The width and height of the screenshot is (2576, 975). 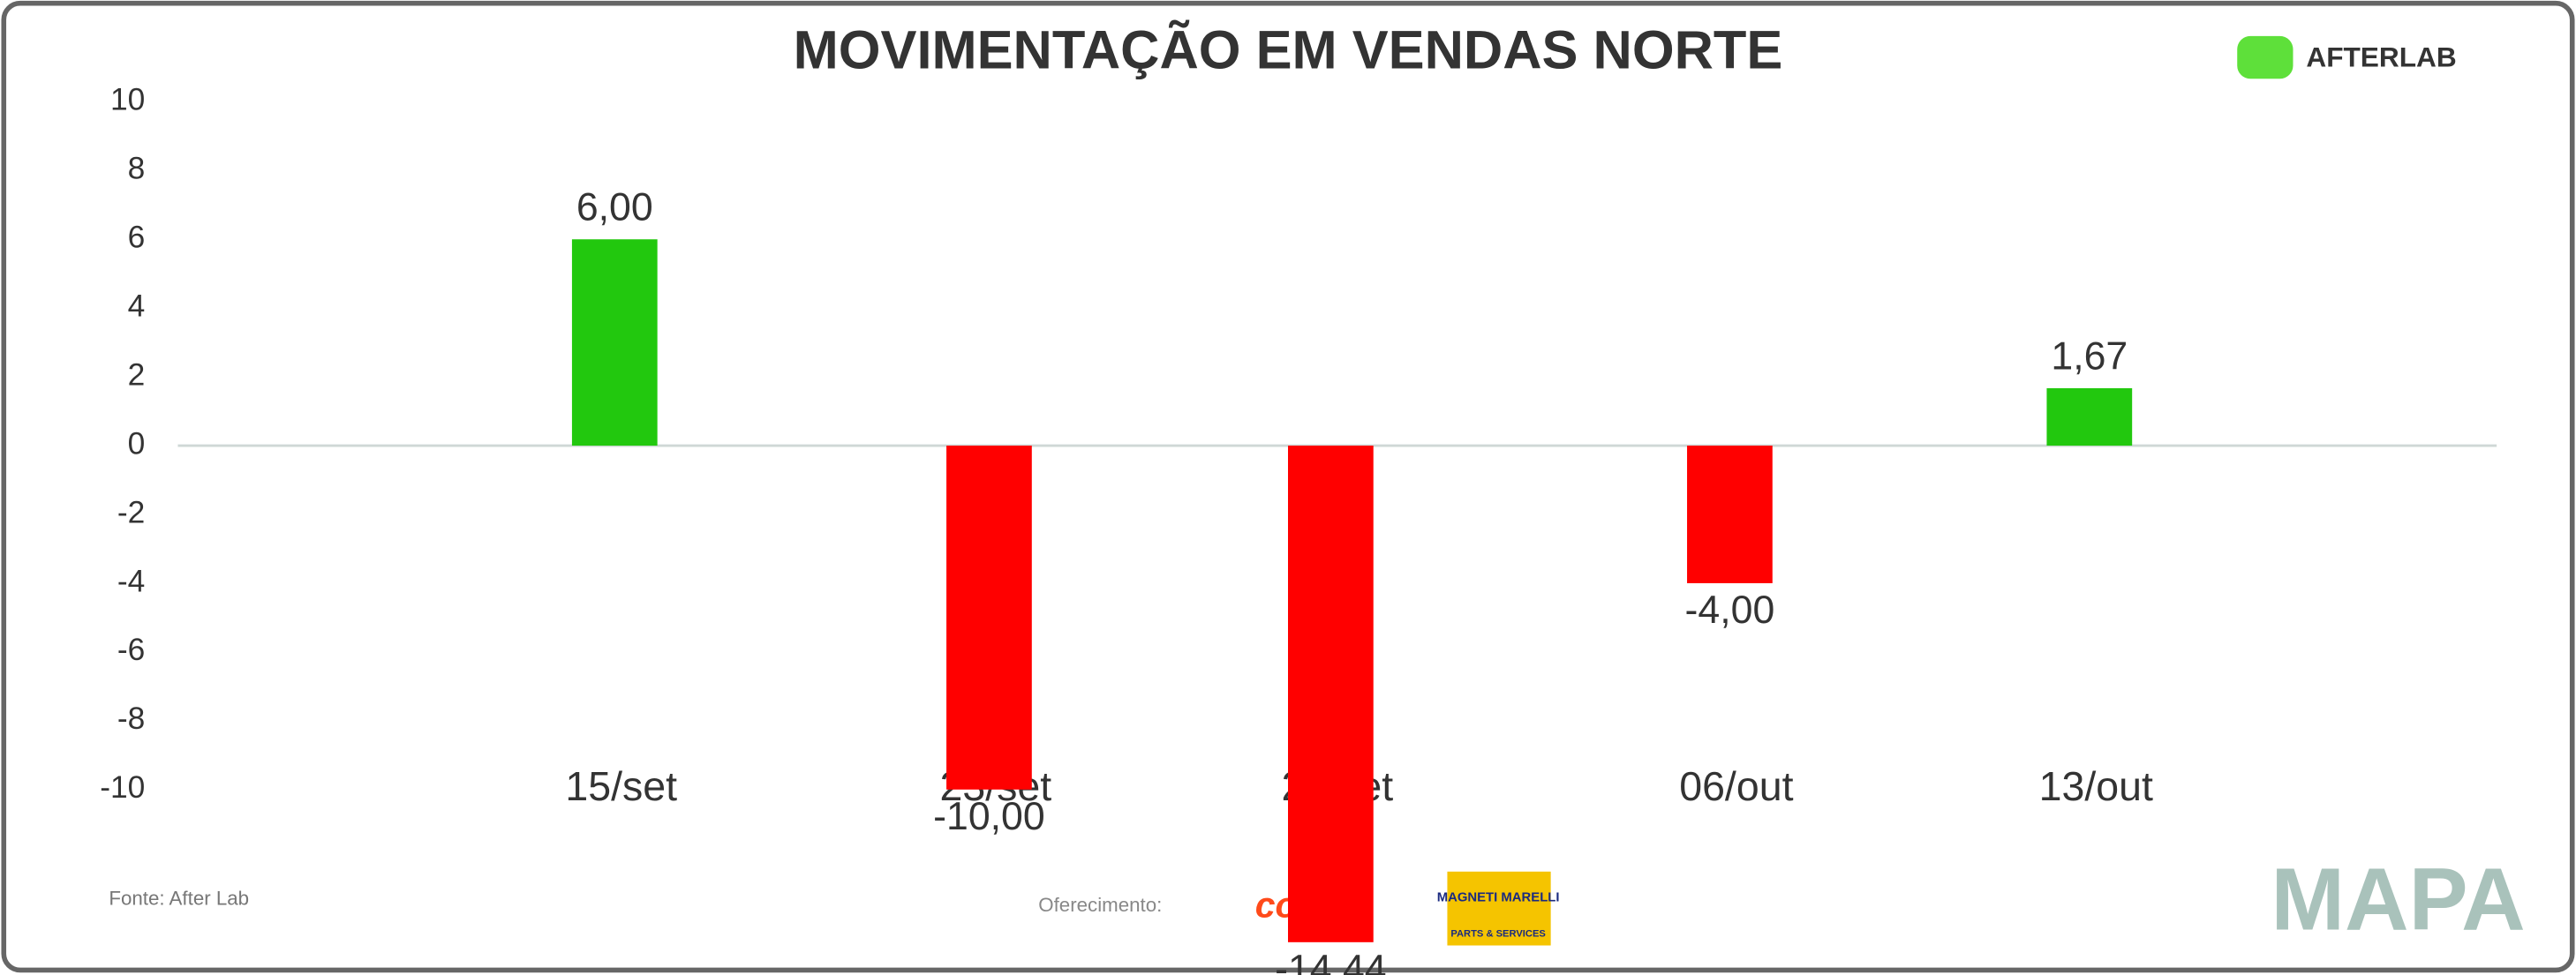 I want to click on y-tick-label: 2, so click(x=137, y=374).